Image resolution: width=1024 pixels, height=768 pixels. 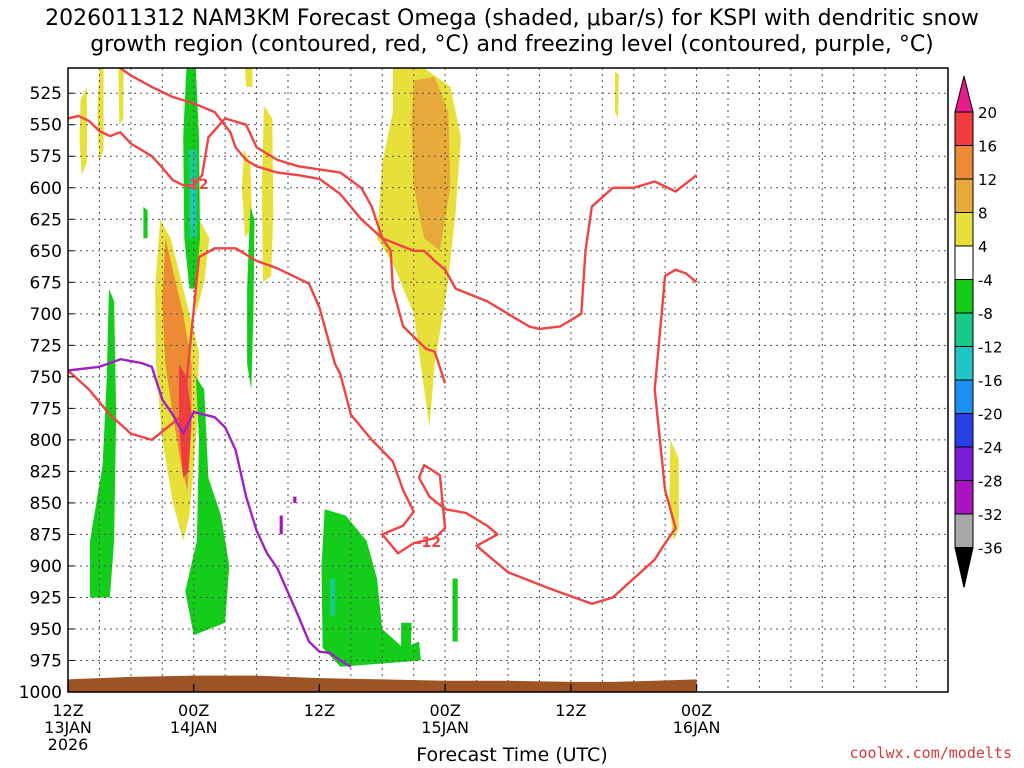 What do you see at coordinates (987, 113) in the screenshot?
I see `colorbar-label: 20` at bounding box center [987, 113].